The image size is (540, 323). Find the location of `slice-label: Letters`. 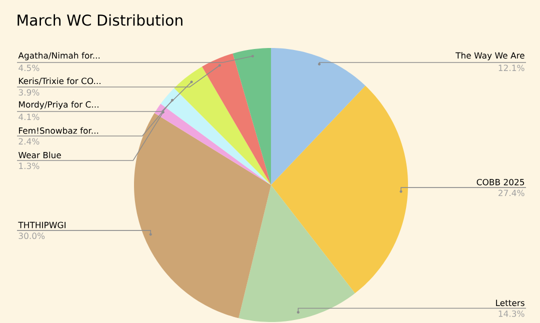

slice-label: Letters is located at coordinates (510, 303).